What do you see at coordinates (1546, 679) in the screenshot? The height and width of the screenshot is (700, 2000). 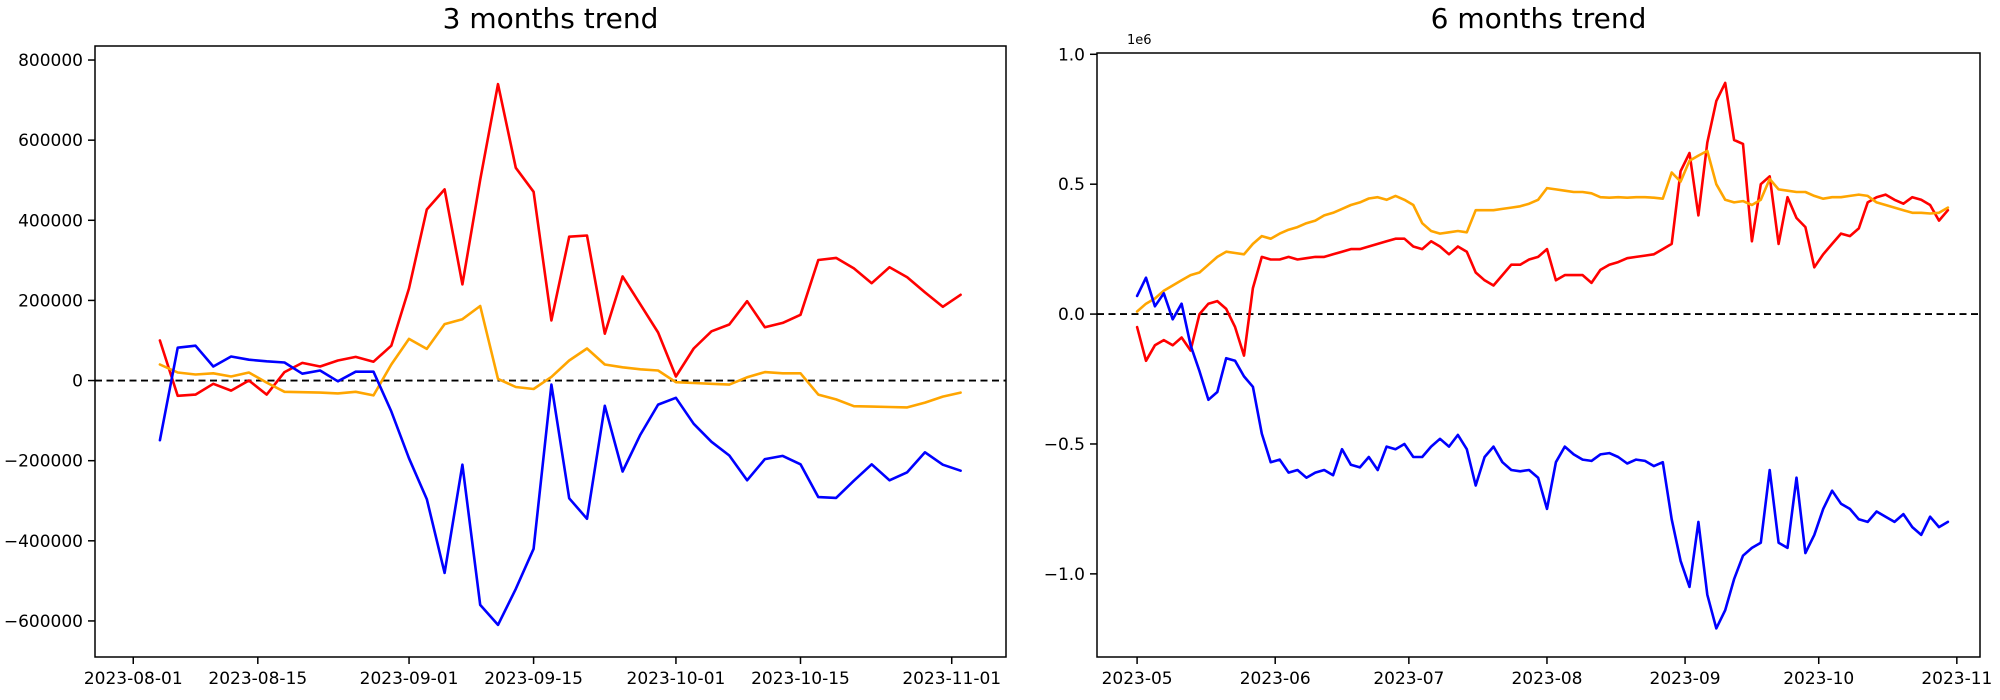 I see `x-tick-label: 2023-08` at bounding box center [1546, 679].